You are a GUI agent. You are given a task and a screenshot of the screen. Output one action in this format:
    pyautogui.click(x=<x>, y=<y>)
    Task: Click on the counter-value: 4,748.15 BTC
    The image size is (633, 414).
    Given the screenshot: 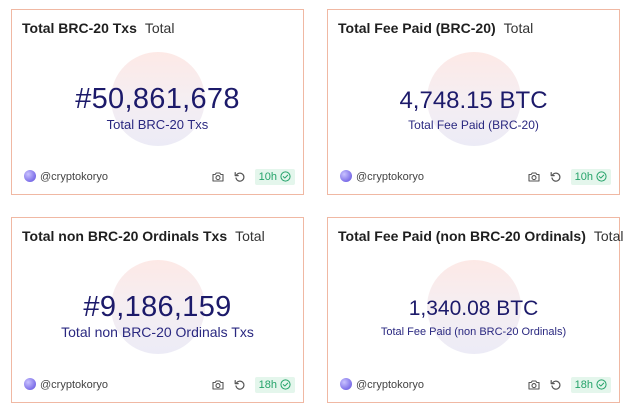 What is the action you would take?
    pyautogui.click(x=473, y=100)
    